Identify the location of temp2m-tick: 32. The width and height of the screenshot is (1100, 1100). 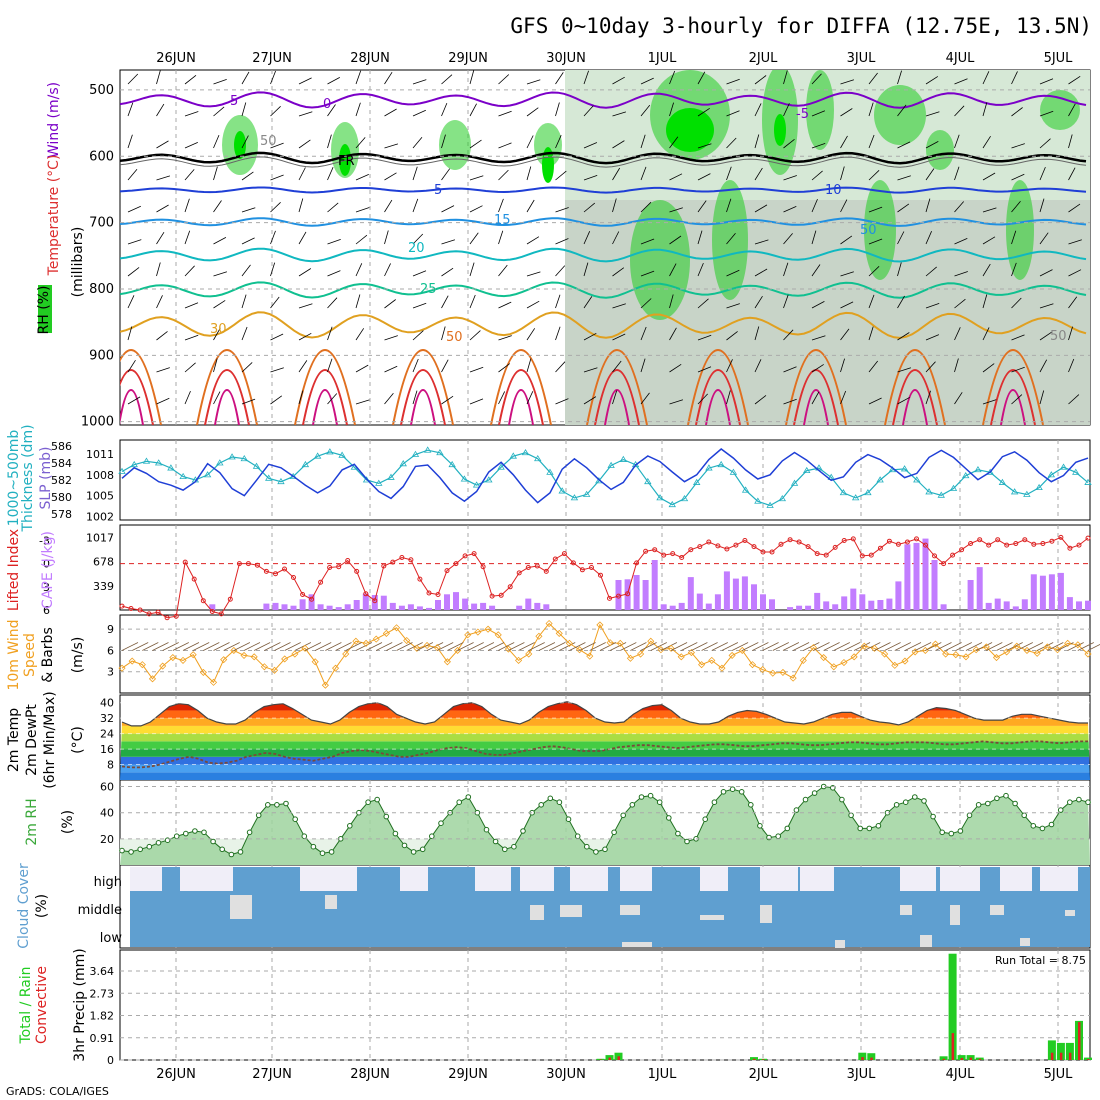
(107, 718).